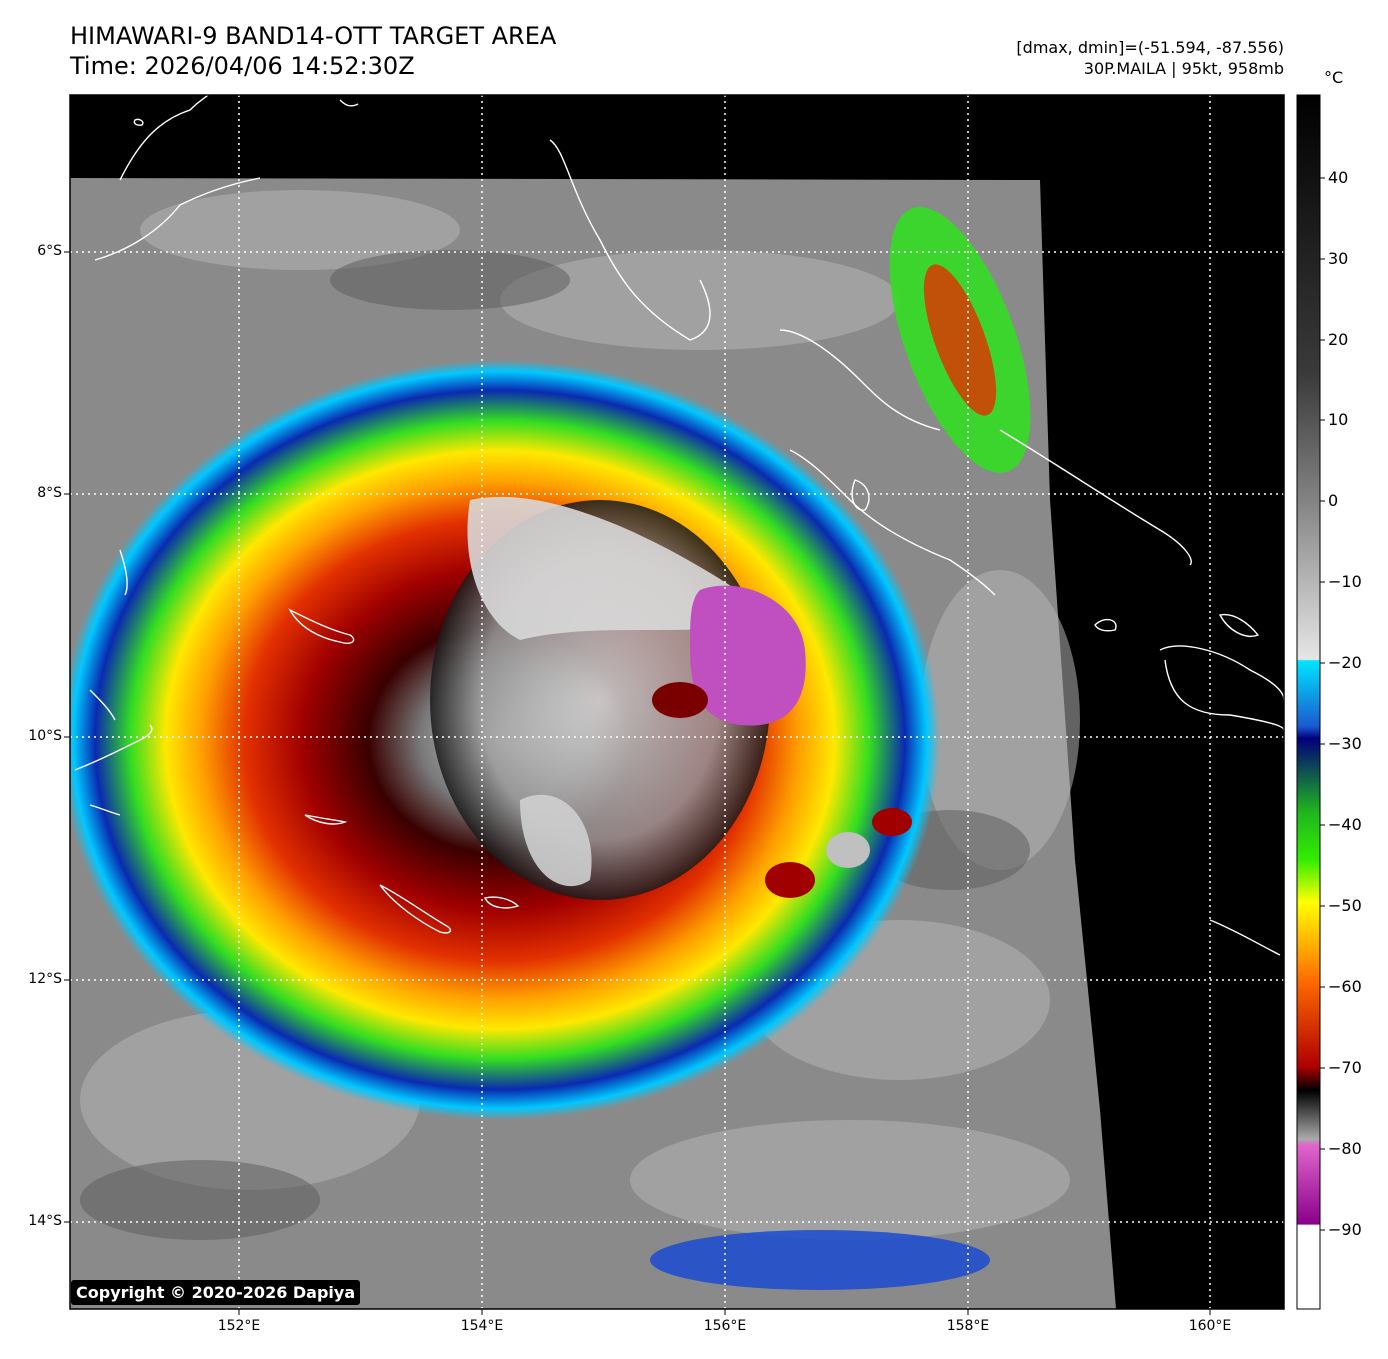 This screenshot has width=1388, height=1359. Describe the element at coordinates (1338, 258) in the screenshot. I see `colorbar-tick-label: 30` at that location.